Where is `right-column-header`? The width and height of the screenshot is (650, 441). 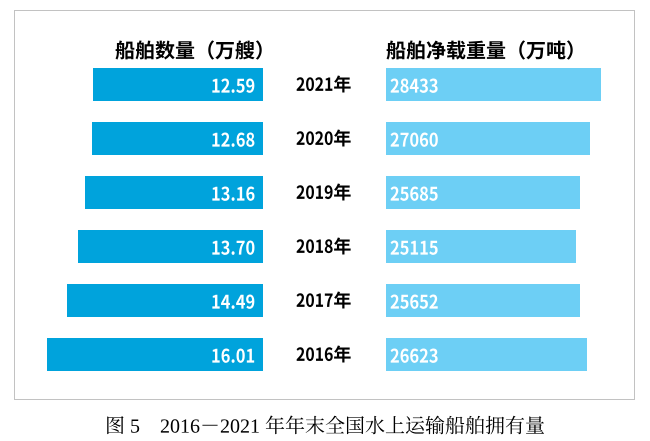 right-column-header is located at coordinates (486, 50).